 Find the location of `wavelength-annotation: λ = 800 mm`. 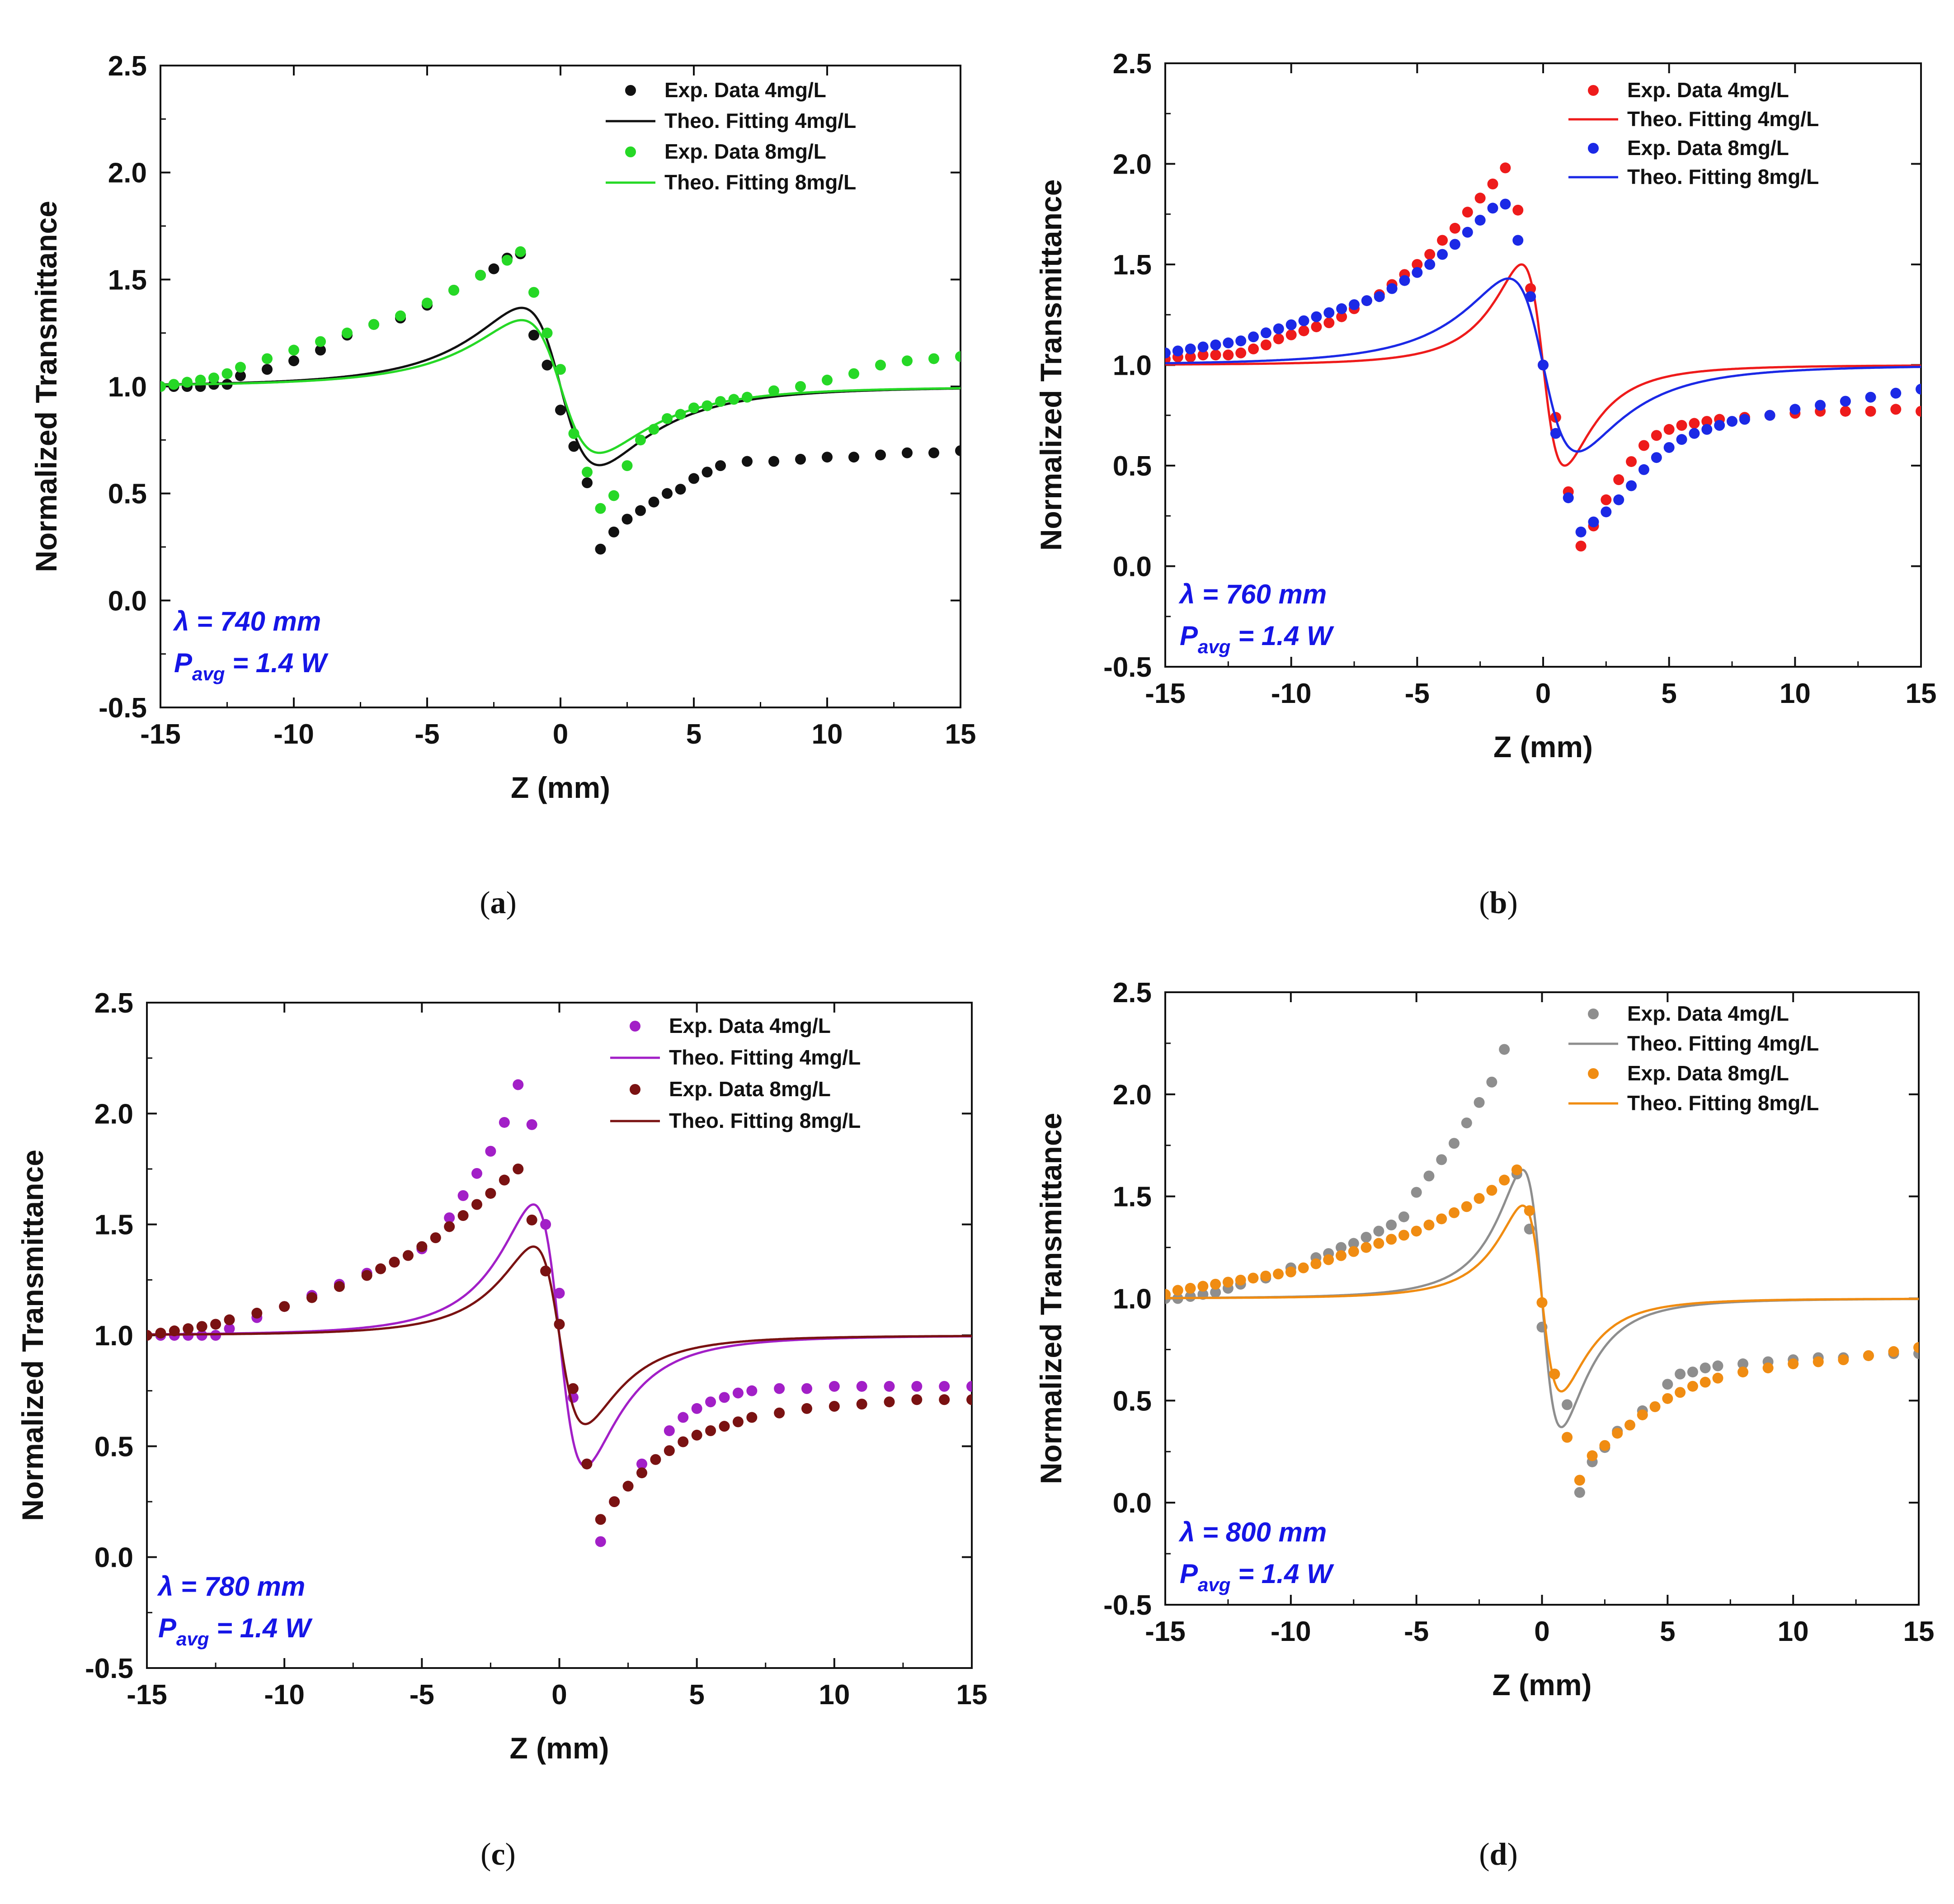

wavelength-annotation: λ = 800 mm is located at coordinates (1253, 1532).